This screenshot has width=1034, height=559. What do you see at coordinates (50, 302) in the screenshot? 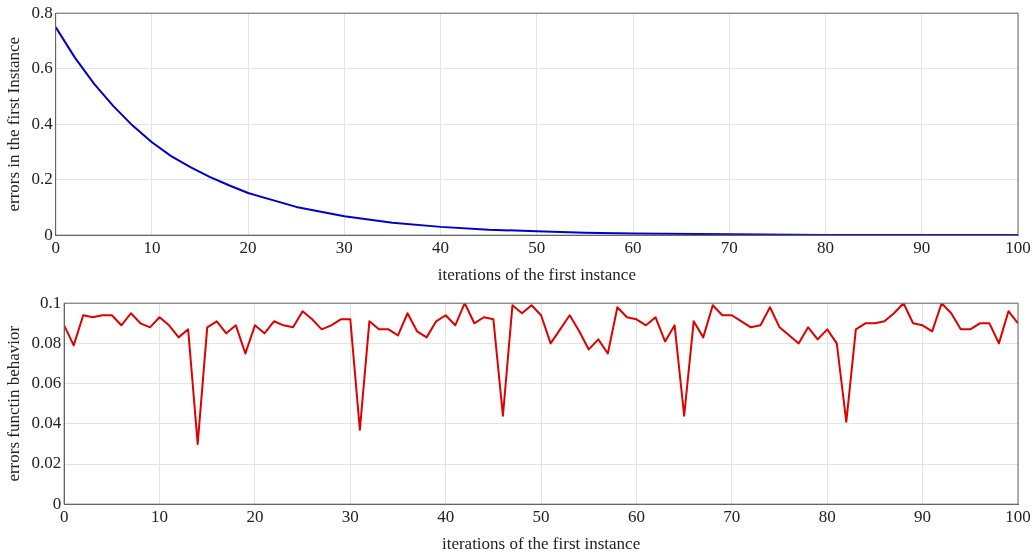
I see `y-tick-label: 0.1` at bounding box center [50, 302].